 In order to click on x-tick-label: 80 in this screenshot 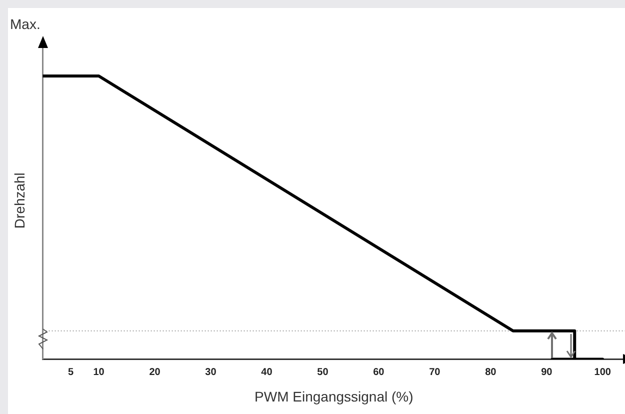, I will do `click(491, 372)`.